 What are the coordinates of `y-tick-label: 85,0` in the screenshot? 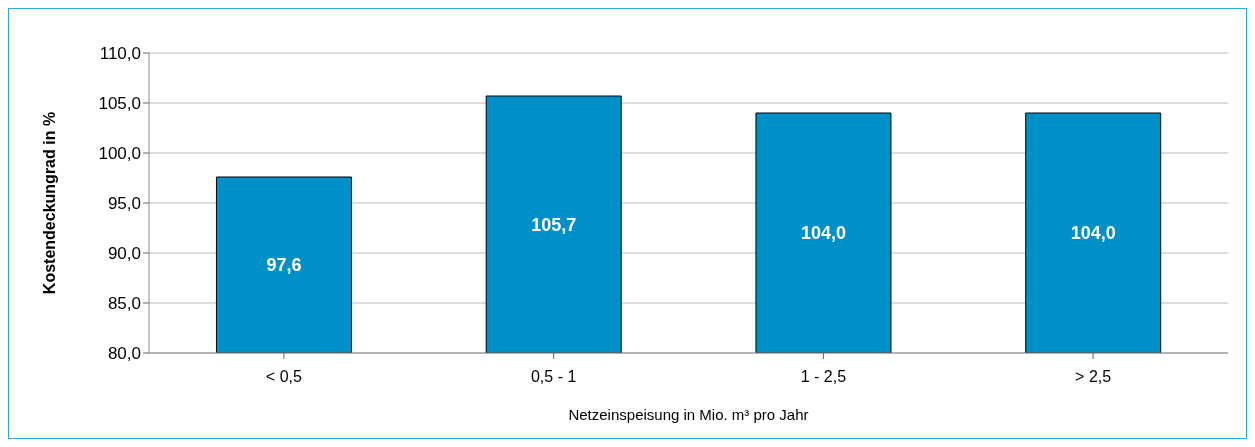 It's located at (124, 304).